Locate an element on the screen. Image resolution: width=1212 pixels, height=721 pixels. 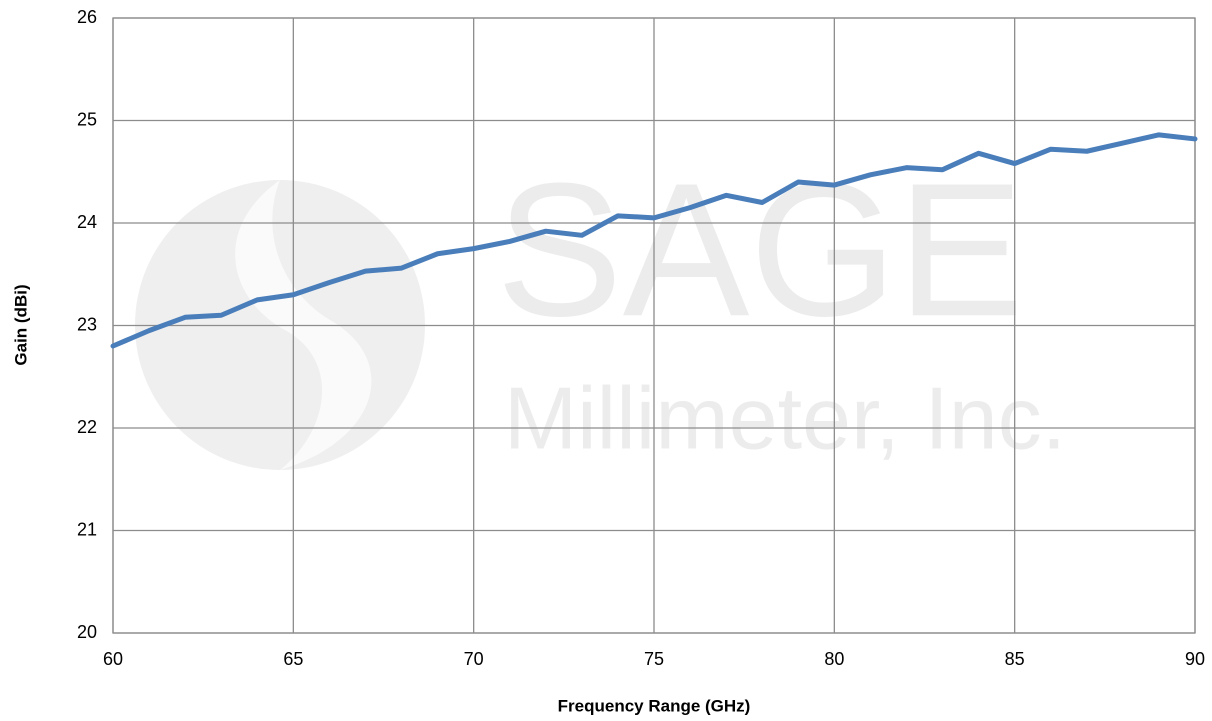
y-tick-label: 26 is located at coordinates (87, 17).